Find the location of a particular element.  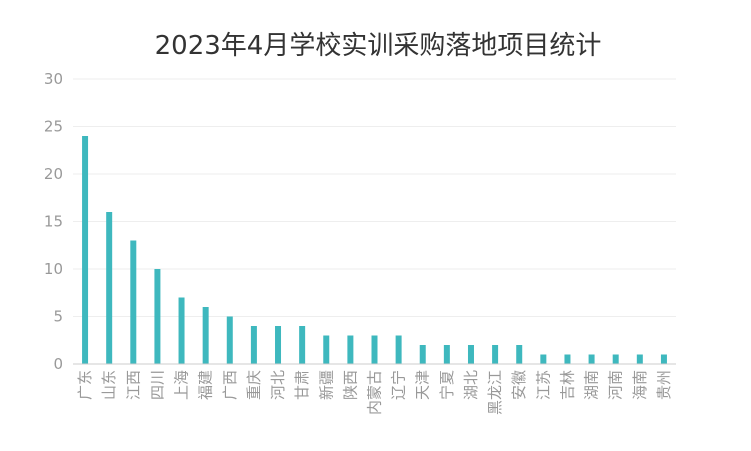

x-tick-label: 山东 is located at coordinates (109, 385).